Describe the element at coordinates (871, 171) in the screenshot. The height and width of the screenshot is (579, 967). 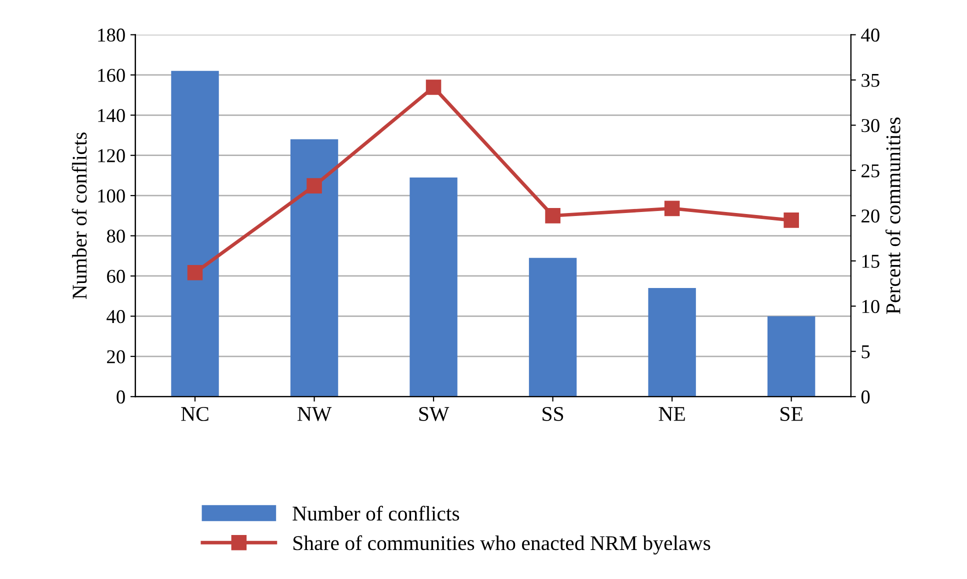
I see `y2-tick-label: 25` at that location.